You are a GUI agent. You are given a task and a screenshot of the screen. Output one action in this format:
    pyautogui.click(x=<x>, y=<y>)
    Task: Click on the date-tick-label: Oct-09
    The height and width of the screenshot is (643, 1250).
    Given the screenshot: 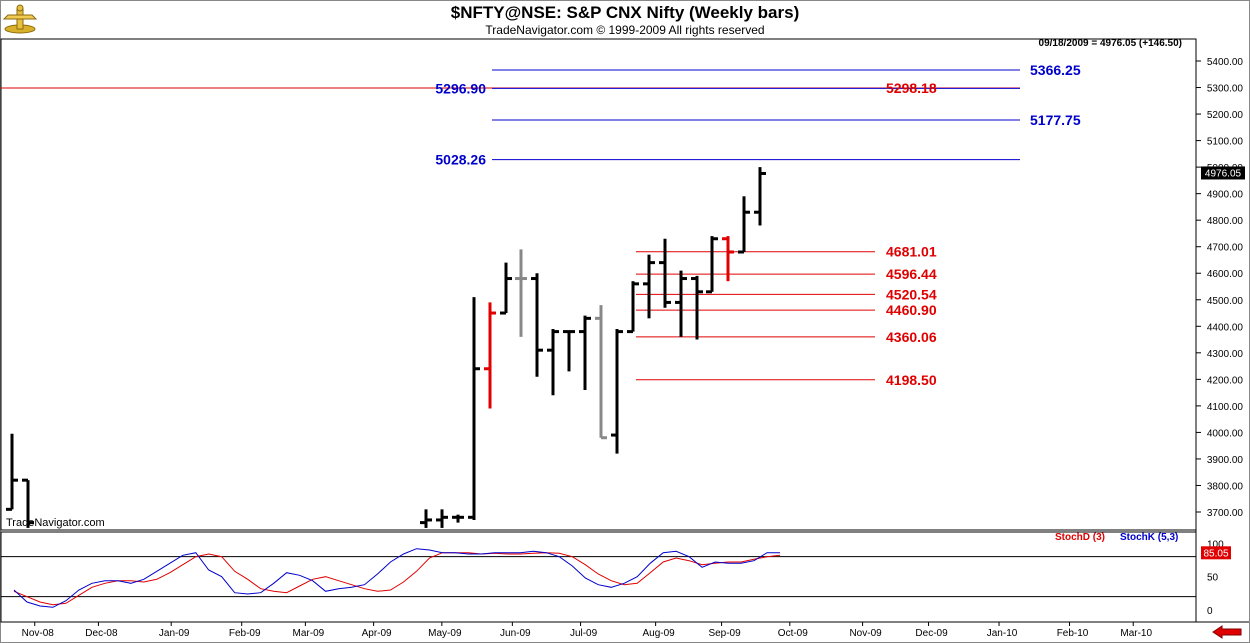 What is the action you would take?
    pyautogui.click(x=793, y=633)
    